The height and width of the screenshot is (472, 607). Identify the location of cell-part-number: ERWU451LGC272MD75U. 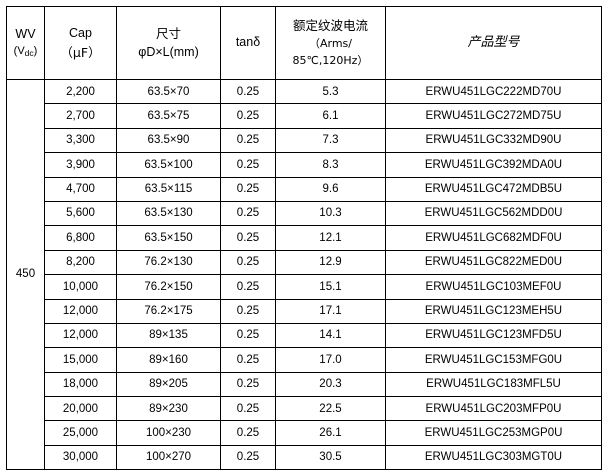
(493, 116).